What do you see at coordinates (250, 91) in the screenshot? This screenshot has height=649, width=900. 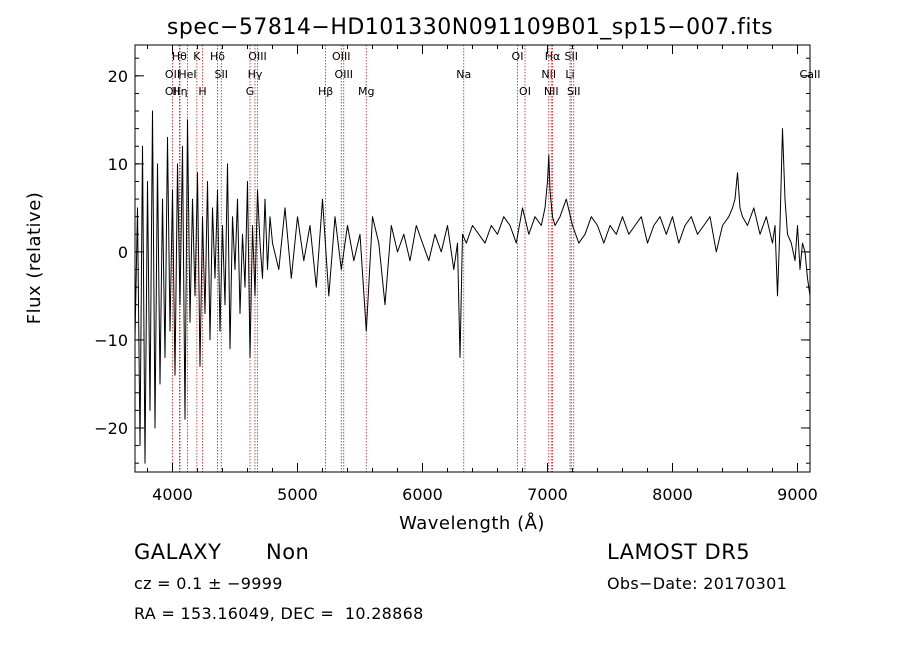 I see `line-marker-label: G` at bounding box center [250, 91].